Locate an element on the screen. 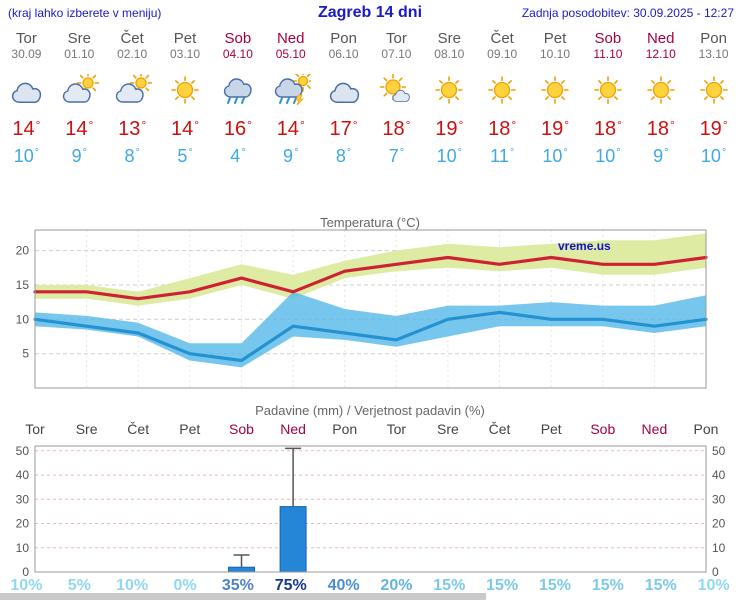 The image size is (740, 600). precip-probability: 5% is located at coordinates (79, 585).